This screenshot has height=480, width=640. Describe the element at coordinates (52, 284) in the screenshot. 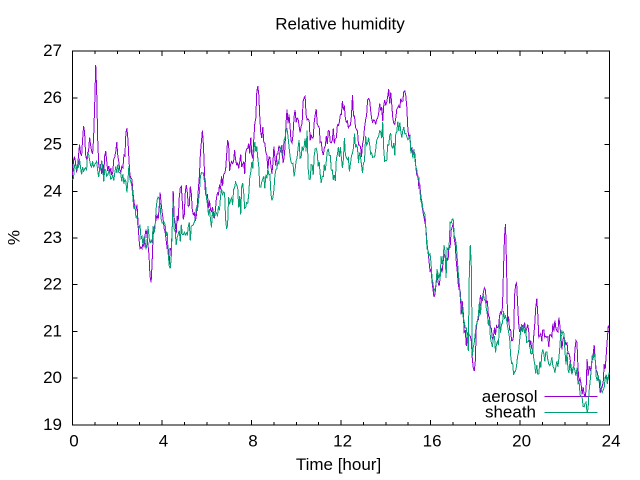

I see `svg-text: 22` at that location.